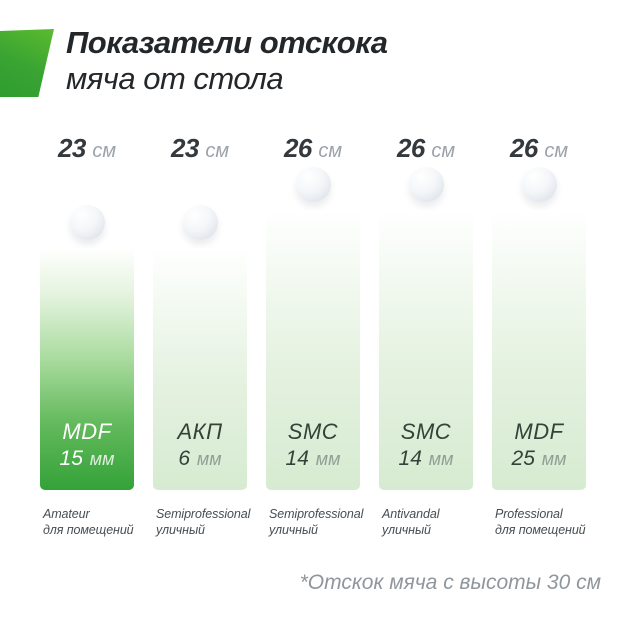 The image size is (631, 630). I want to click on table-bar: АКП 6 мм, so click(200, 369).